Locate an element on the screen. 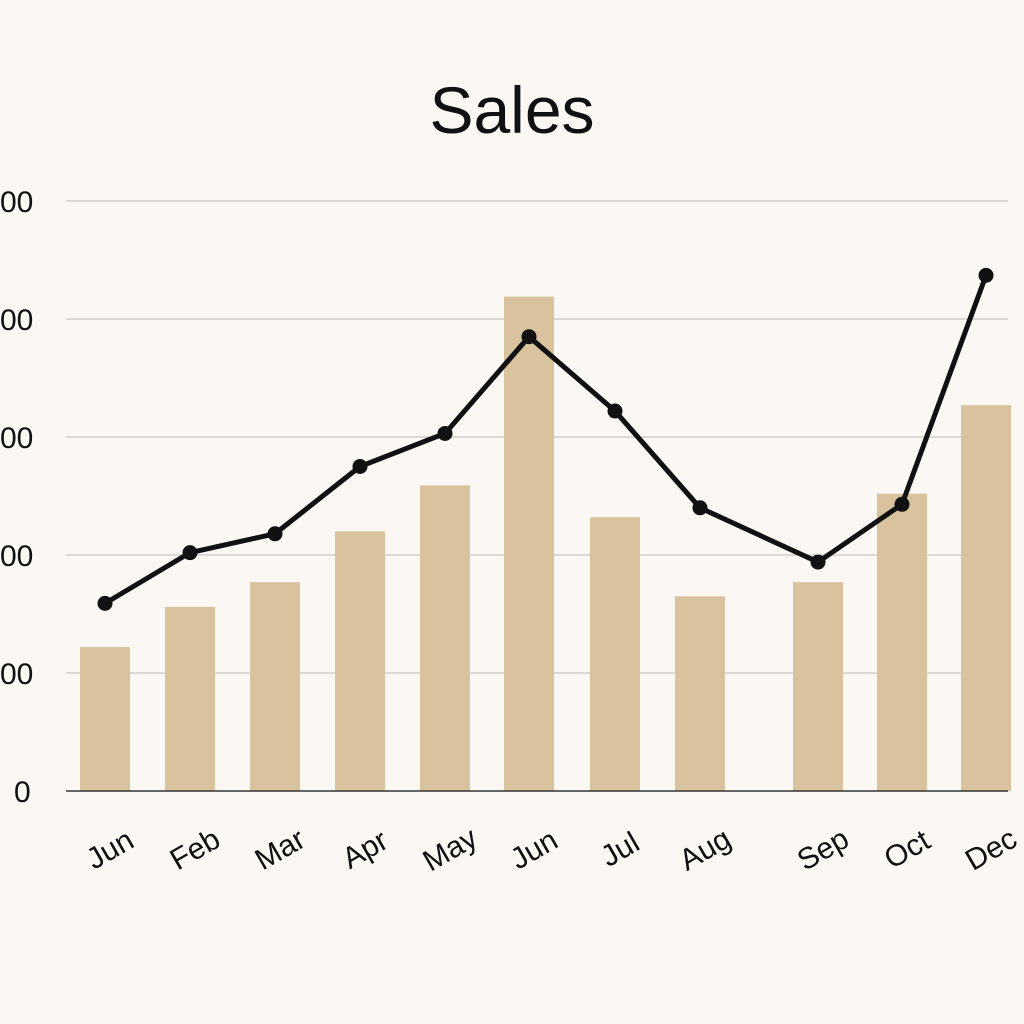 The height and width of the screenshot is (1024, 1024). x-tick-label: Apr is located at coordinates (365, 850).